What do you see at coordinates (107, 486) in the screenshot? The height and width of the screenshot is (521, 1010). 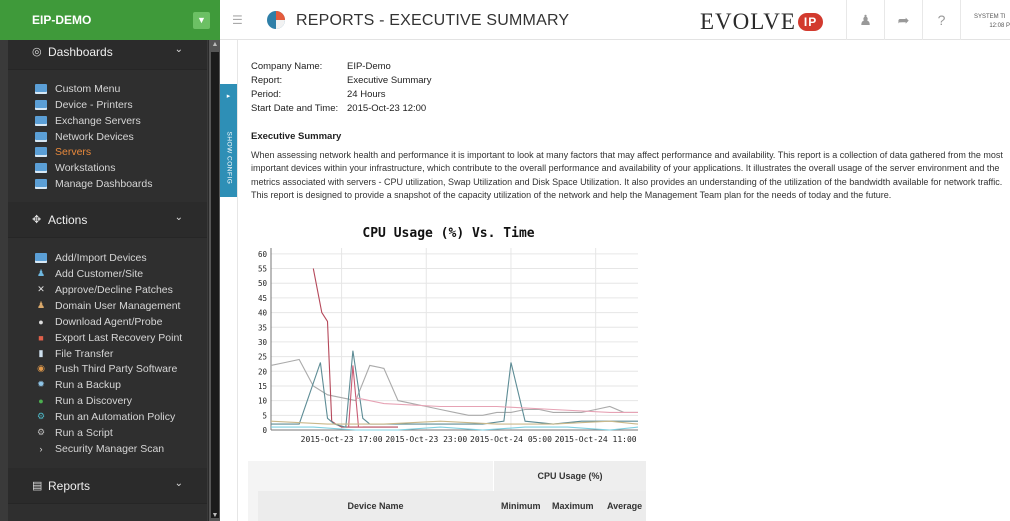 I see `section-reports: ▤ Reports ⌄` at bounding box center [107, 486].